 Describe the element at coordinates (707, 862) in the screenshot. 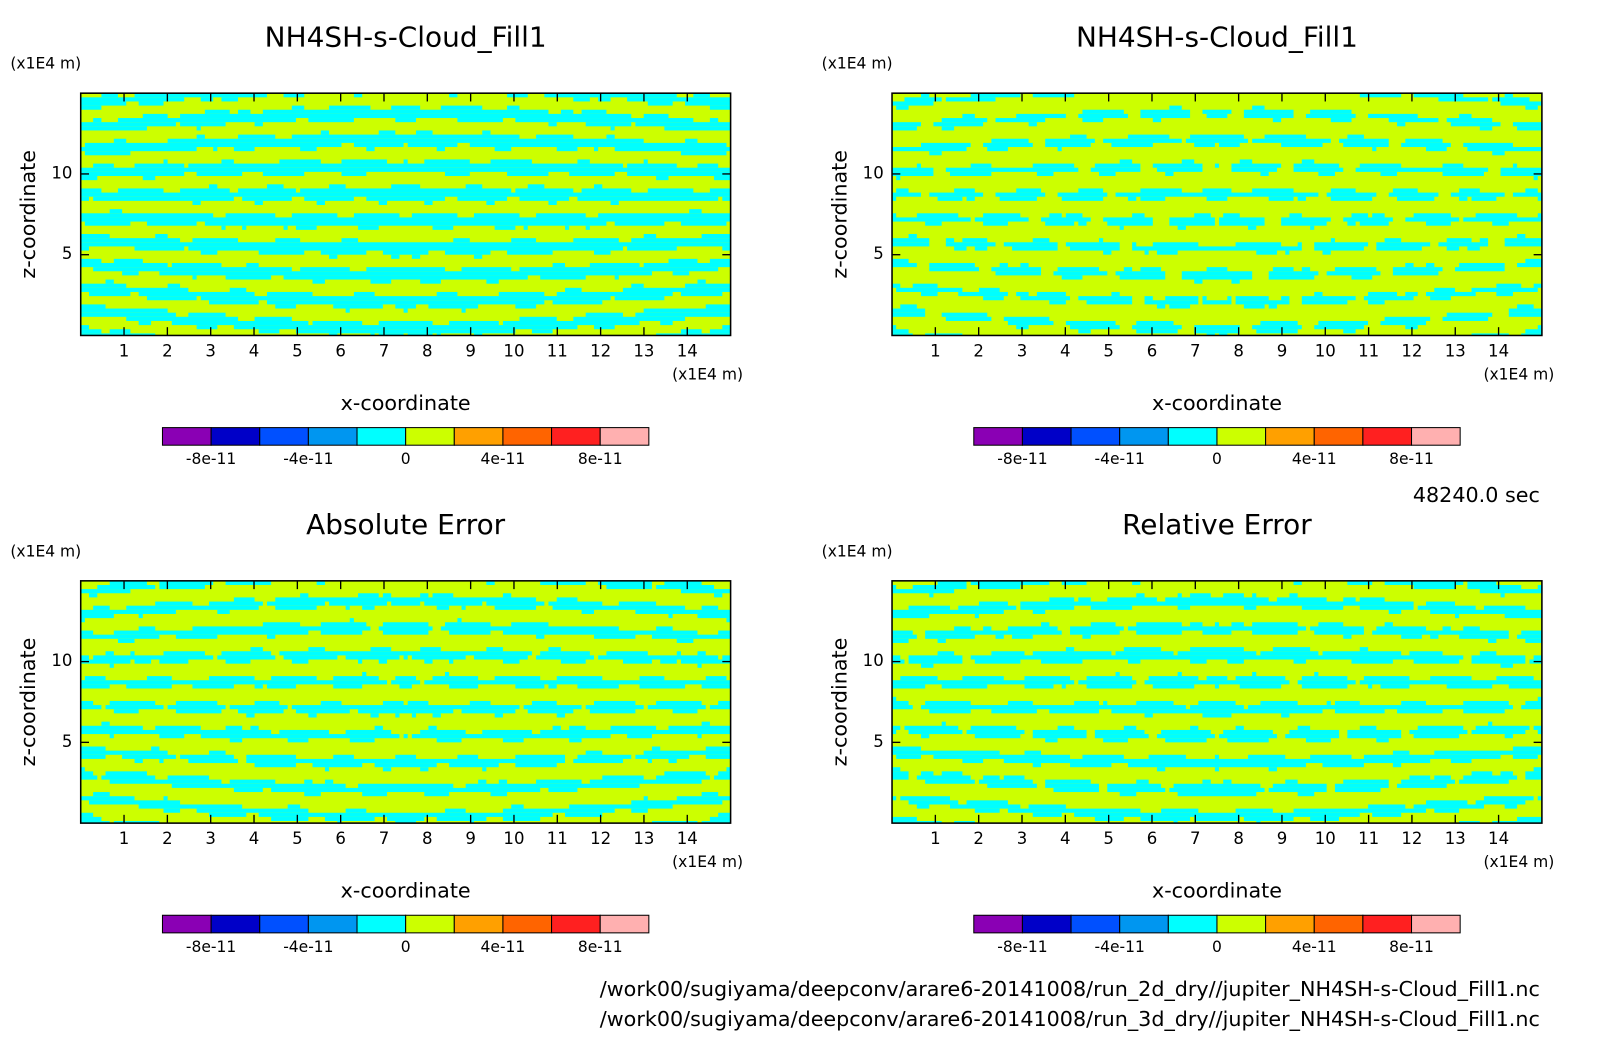

I see `x-unit: (x1E4 m)` at that location.